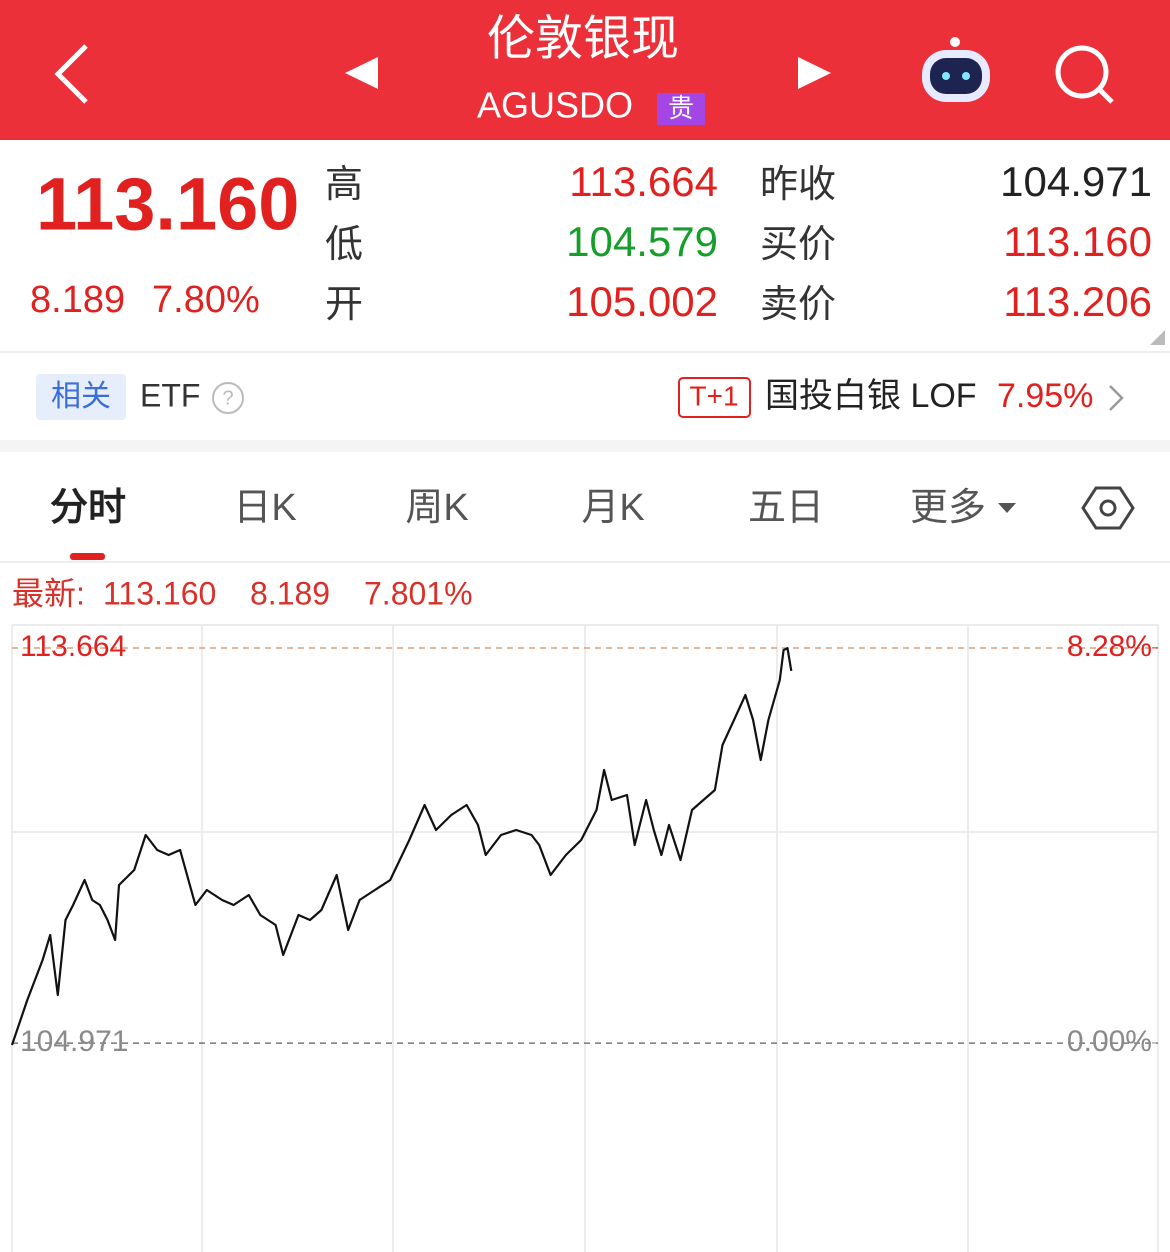 The height and width of the screenshot is (1252, 1170). What do you see at coordinates (583, 39) in the screenshot?
I see `title: 伦敦银现` at bounding box center [583, 39].